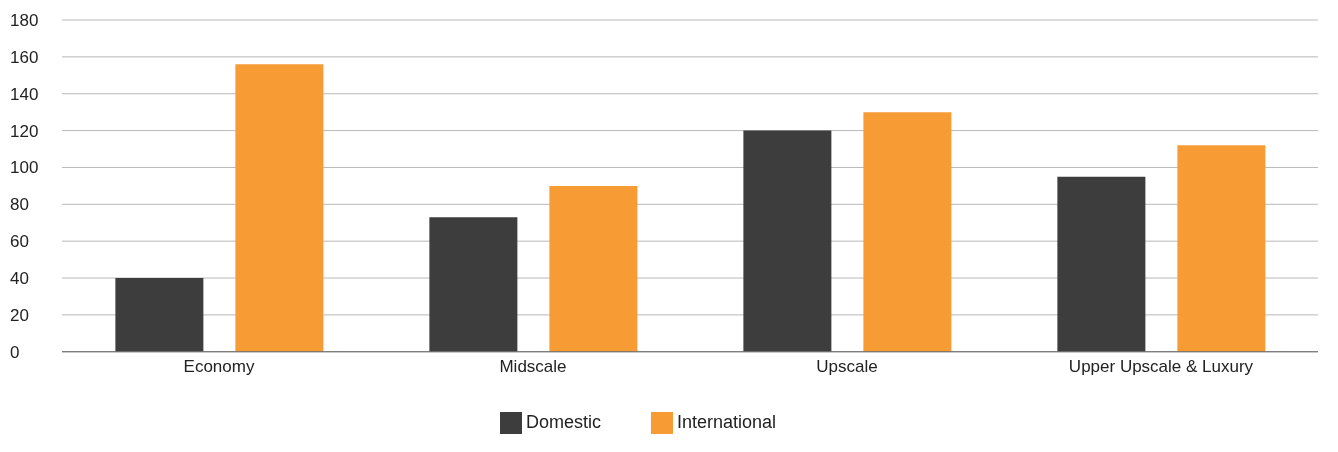  Describe the element at coordinates (19, 315) in the screenshot. I see `y-tick-label: 20` at that location.